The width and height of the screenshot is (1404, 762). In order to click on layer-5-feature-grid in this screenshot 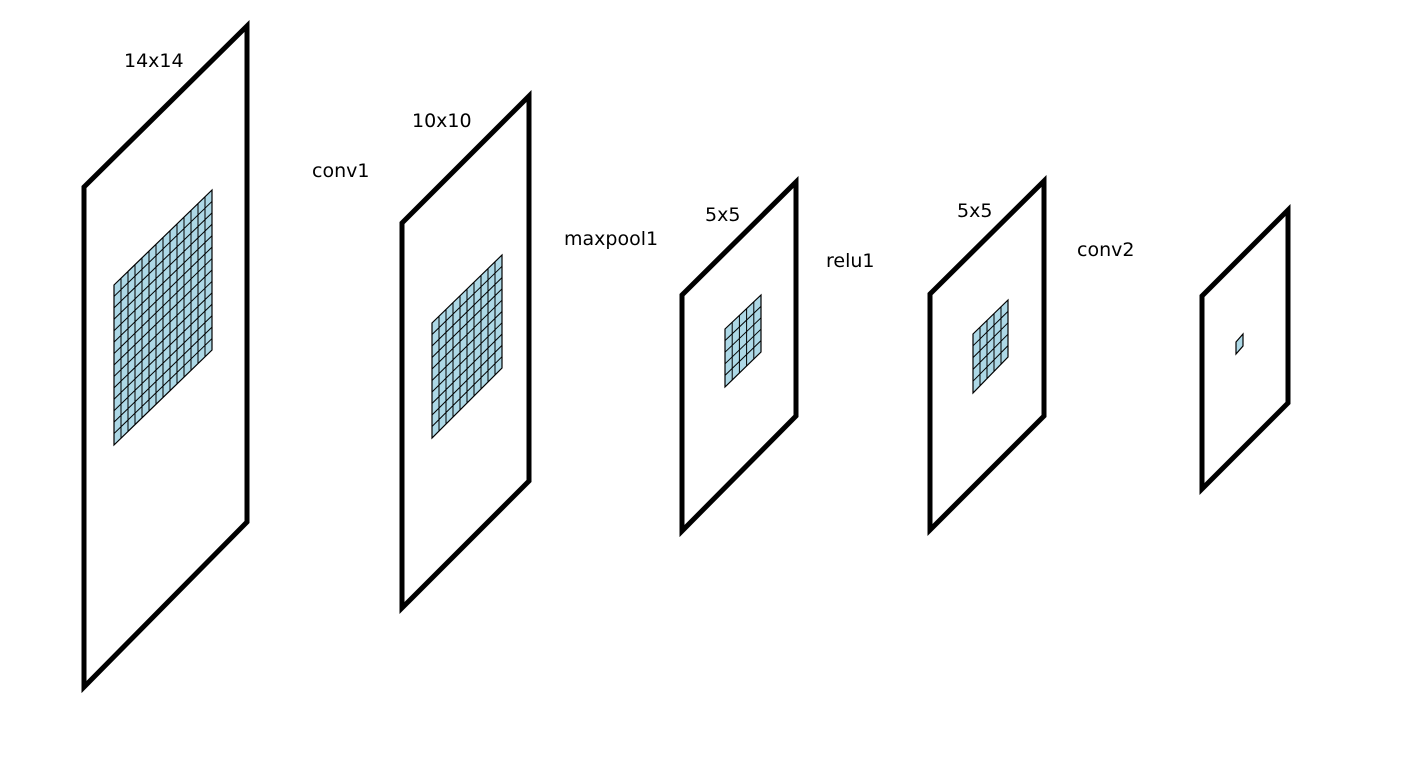, I will do `click(1239, 344)`.